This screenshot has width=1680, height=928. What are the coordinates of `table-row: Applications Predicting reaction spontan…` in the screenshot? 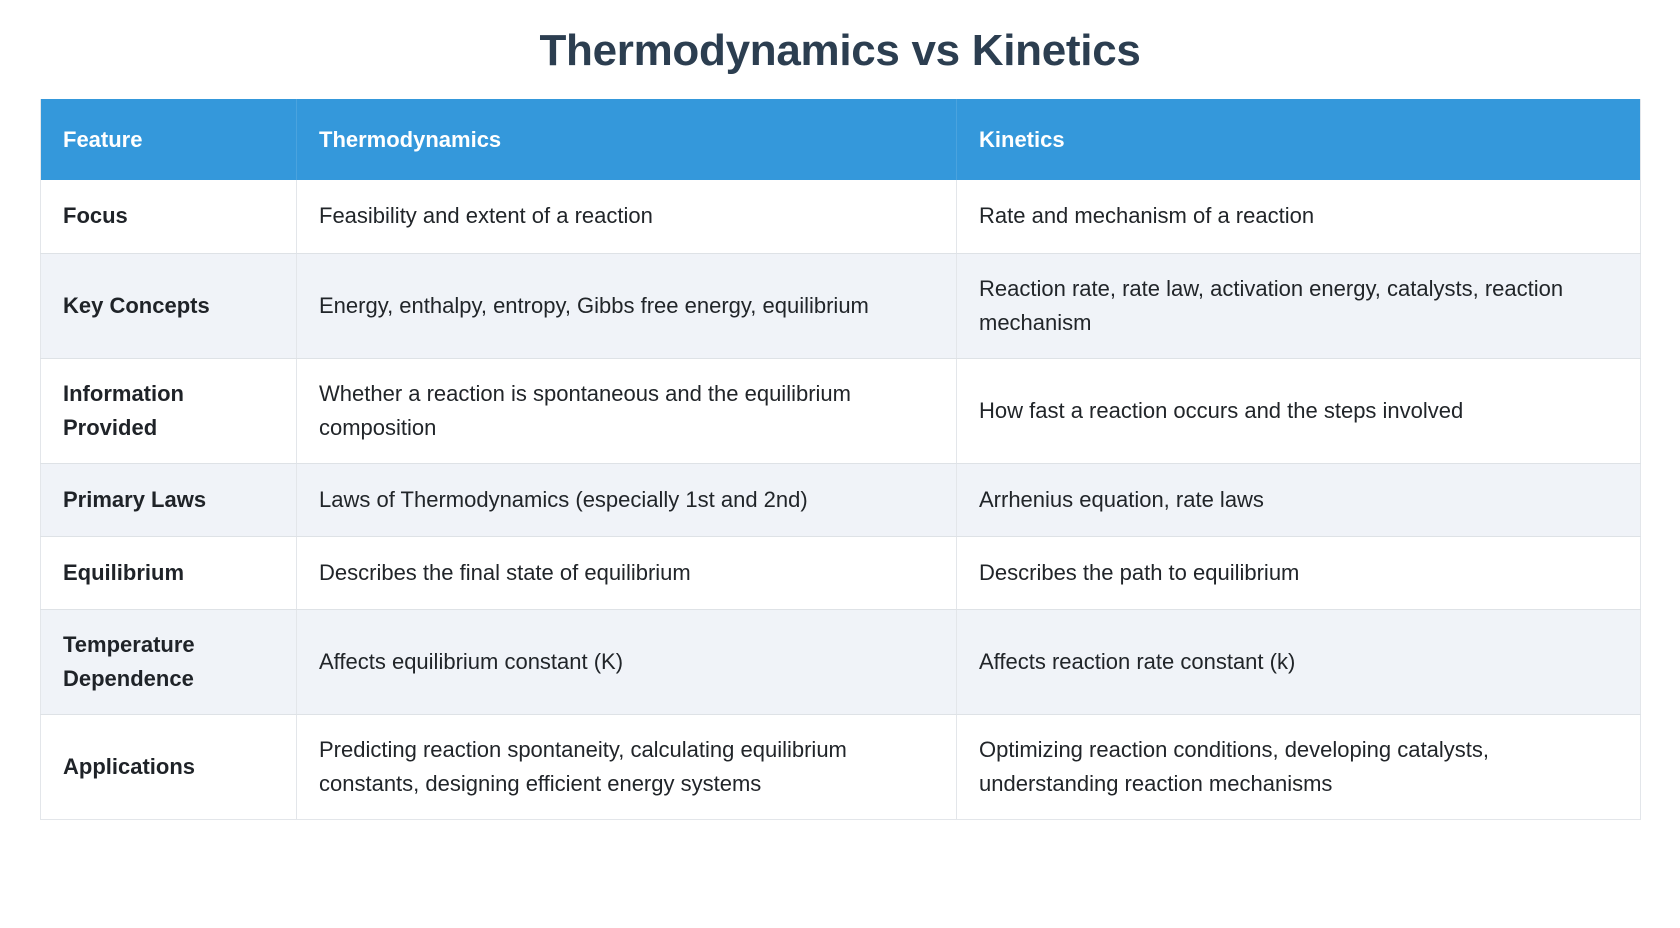 It's located at (840, 767).